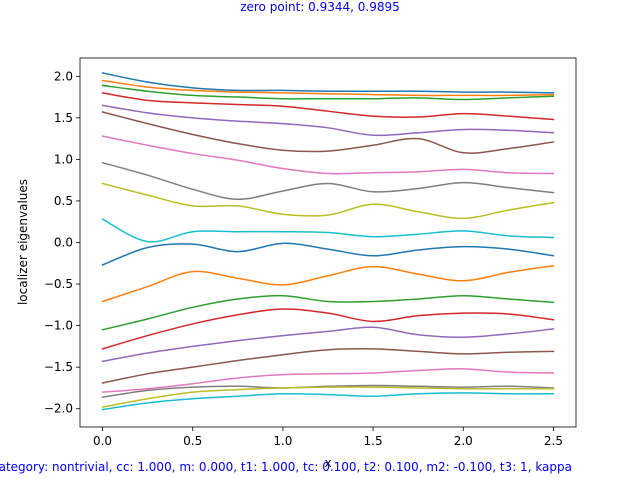 This screenshot has width=640, height=480. What do you see at coordinates (327, 463) in the screenshot?
I see `x-axis-label: x` at bounding box center [327, 463].